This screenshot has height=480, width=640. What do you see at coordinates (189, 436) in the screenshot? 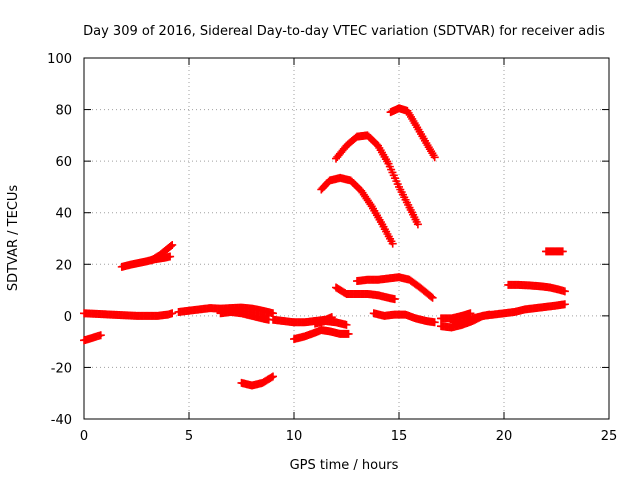
I see `x-tick-label: 5` at bounding box center [189, 436].